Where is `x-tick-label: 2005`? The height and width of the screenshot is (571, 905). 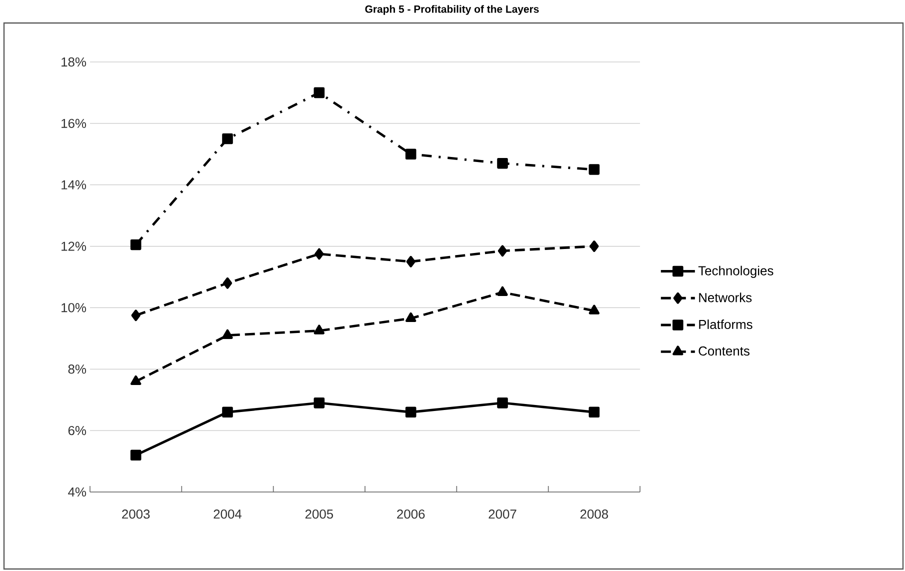
x-tick-label: 2005 is located at coordinates (319, 514).